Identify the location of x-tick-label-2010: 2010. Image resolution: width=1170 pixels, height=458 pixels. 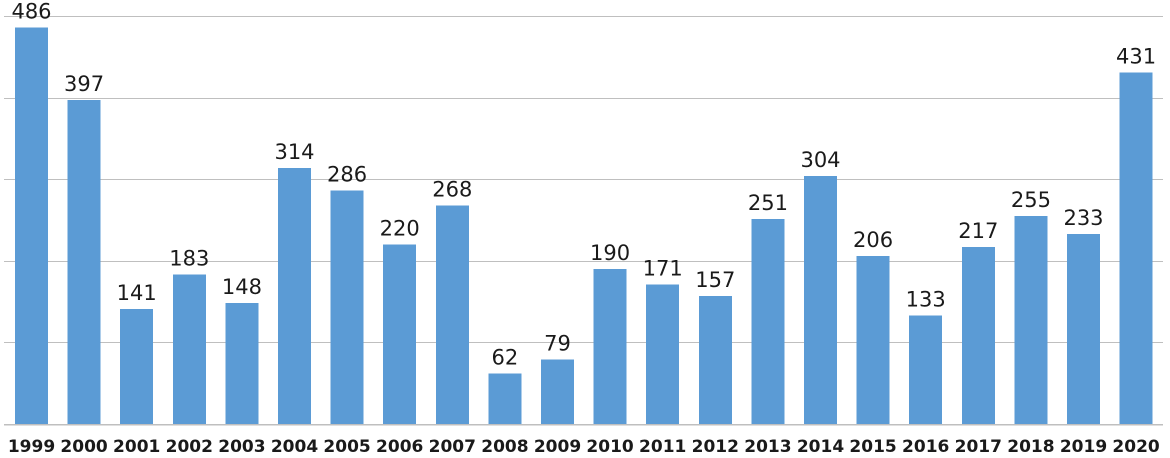
(609, 447).